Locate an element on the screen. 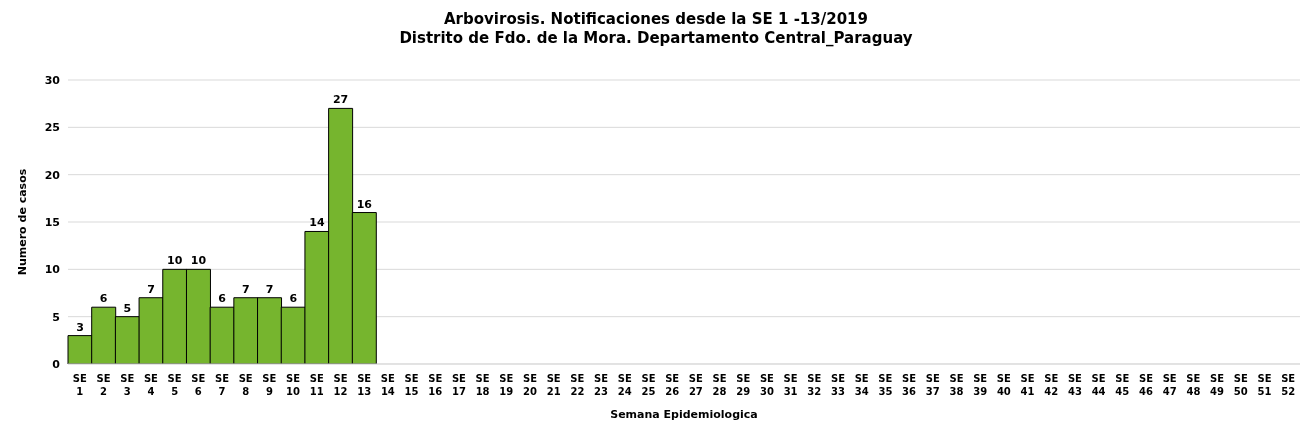 This screenshot has height=432, width=1312. x-tick-label: SE 42 is located at coordinates (1051, 385).